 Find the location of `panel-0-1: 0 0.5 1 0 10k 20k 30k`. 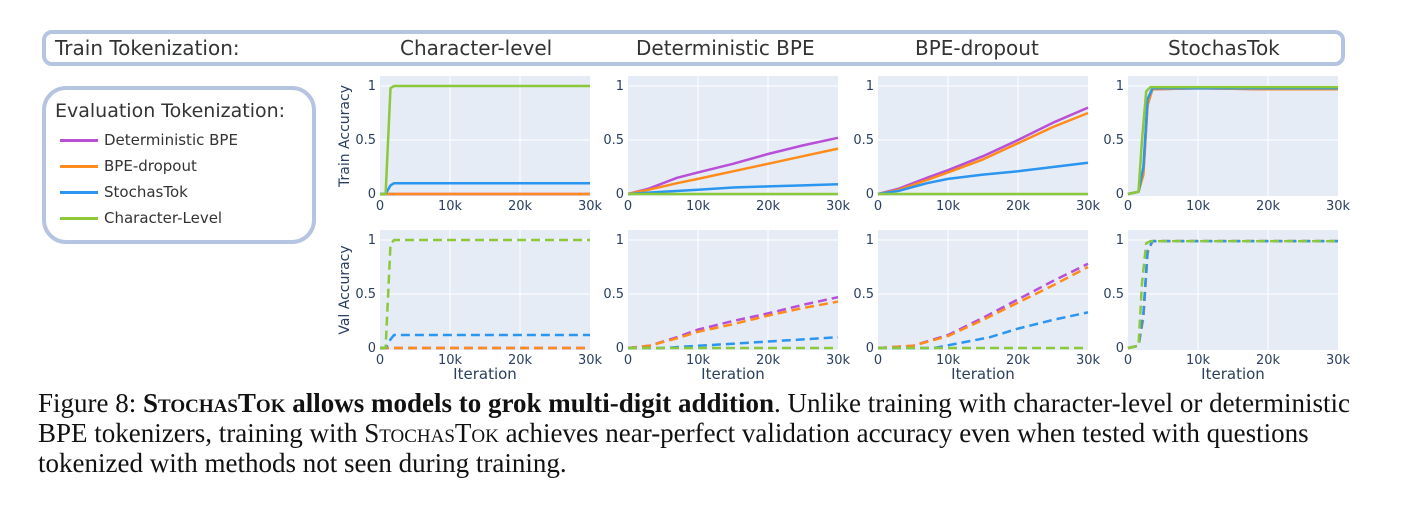

panel-0-1: 0 0.5 1 0 10k 20k 30k is located at coordinates (727, 145).